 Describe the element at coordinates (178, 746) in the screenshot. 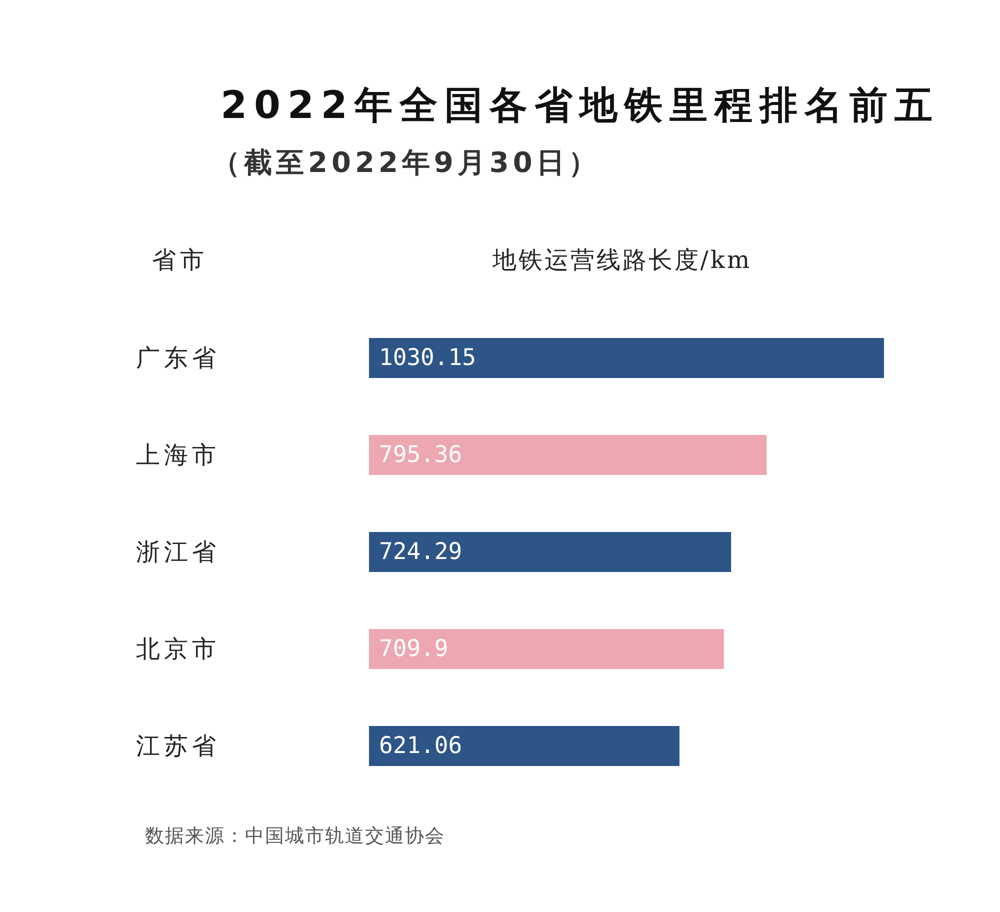

I see `y-tick-label: 江苏省` at that location.